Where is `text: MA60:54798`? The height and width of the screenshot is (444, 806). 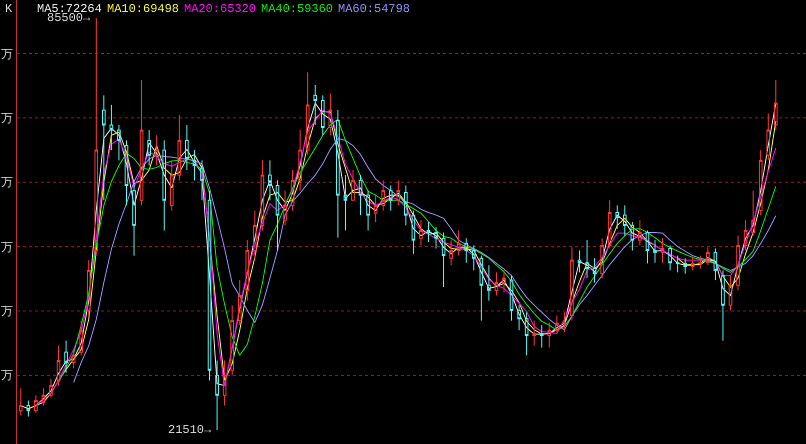
text: MA60:54798 is located at coordinates (374, 9).